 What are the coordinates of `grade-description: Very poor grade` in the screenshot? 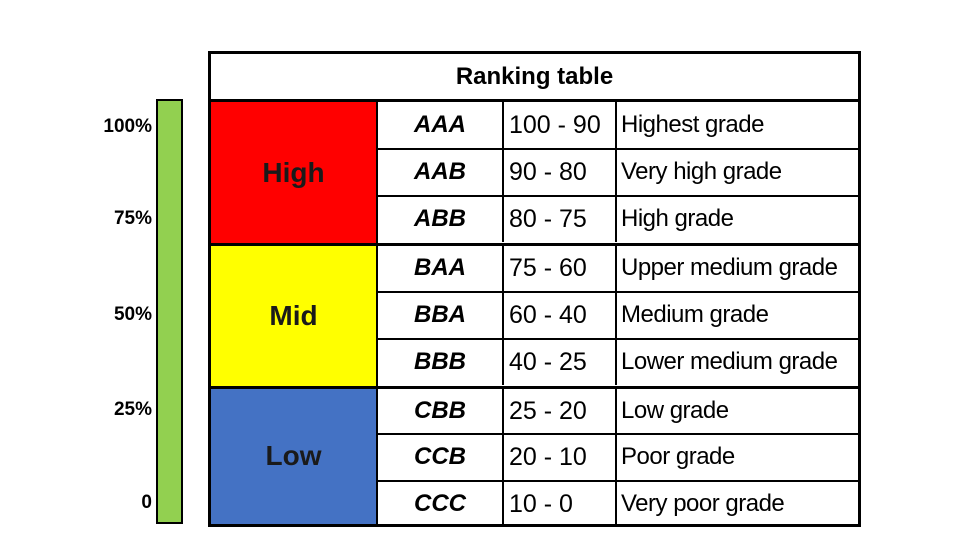 It's located at (703, 503).